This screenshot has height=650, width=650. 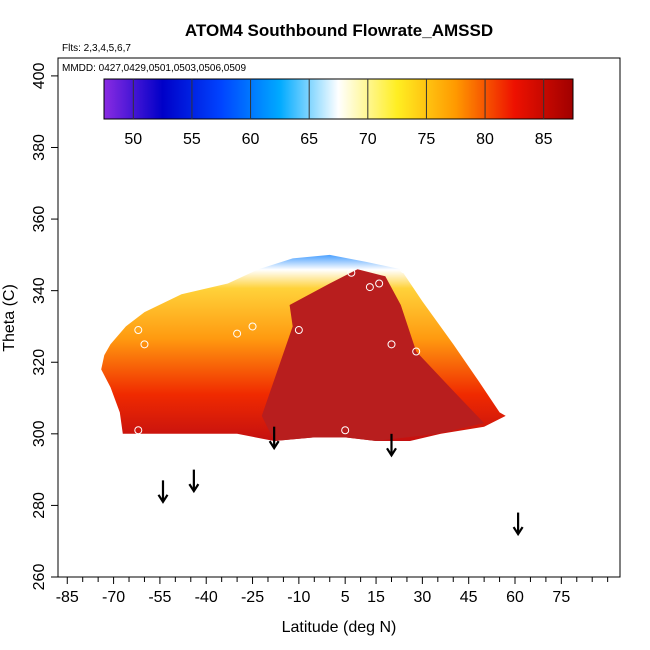 I want to click on y-tick-label: 400, so click(x=39, y=75).